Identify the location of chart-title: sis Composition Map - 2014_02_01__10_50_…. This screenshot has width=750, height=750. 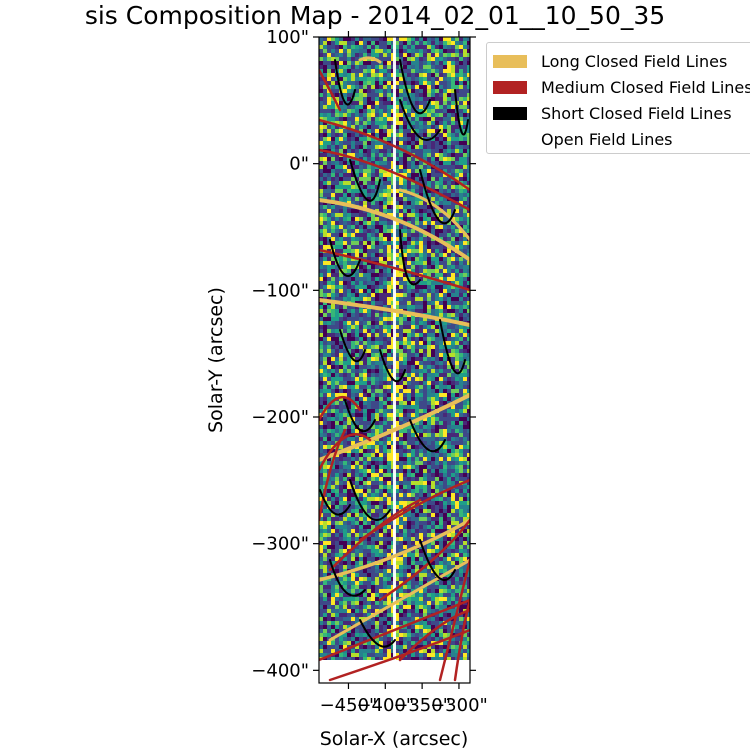
(375, 15).